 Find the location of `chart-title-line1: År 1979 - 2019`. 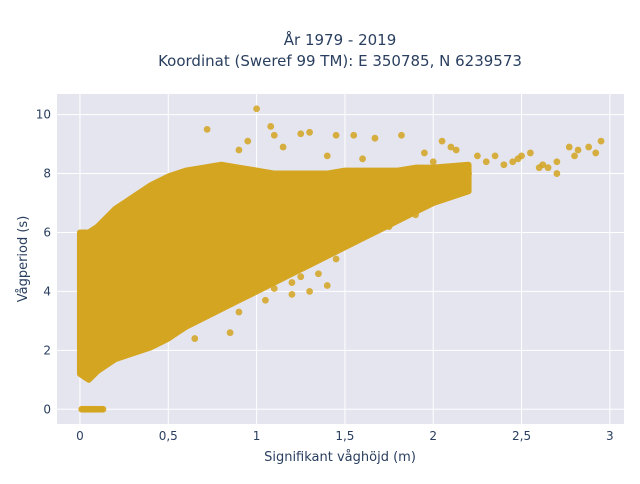

chart-title-line1: År 1979 - 2019 is located at coordinates (340, 39).